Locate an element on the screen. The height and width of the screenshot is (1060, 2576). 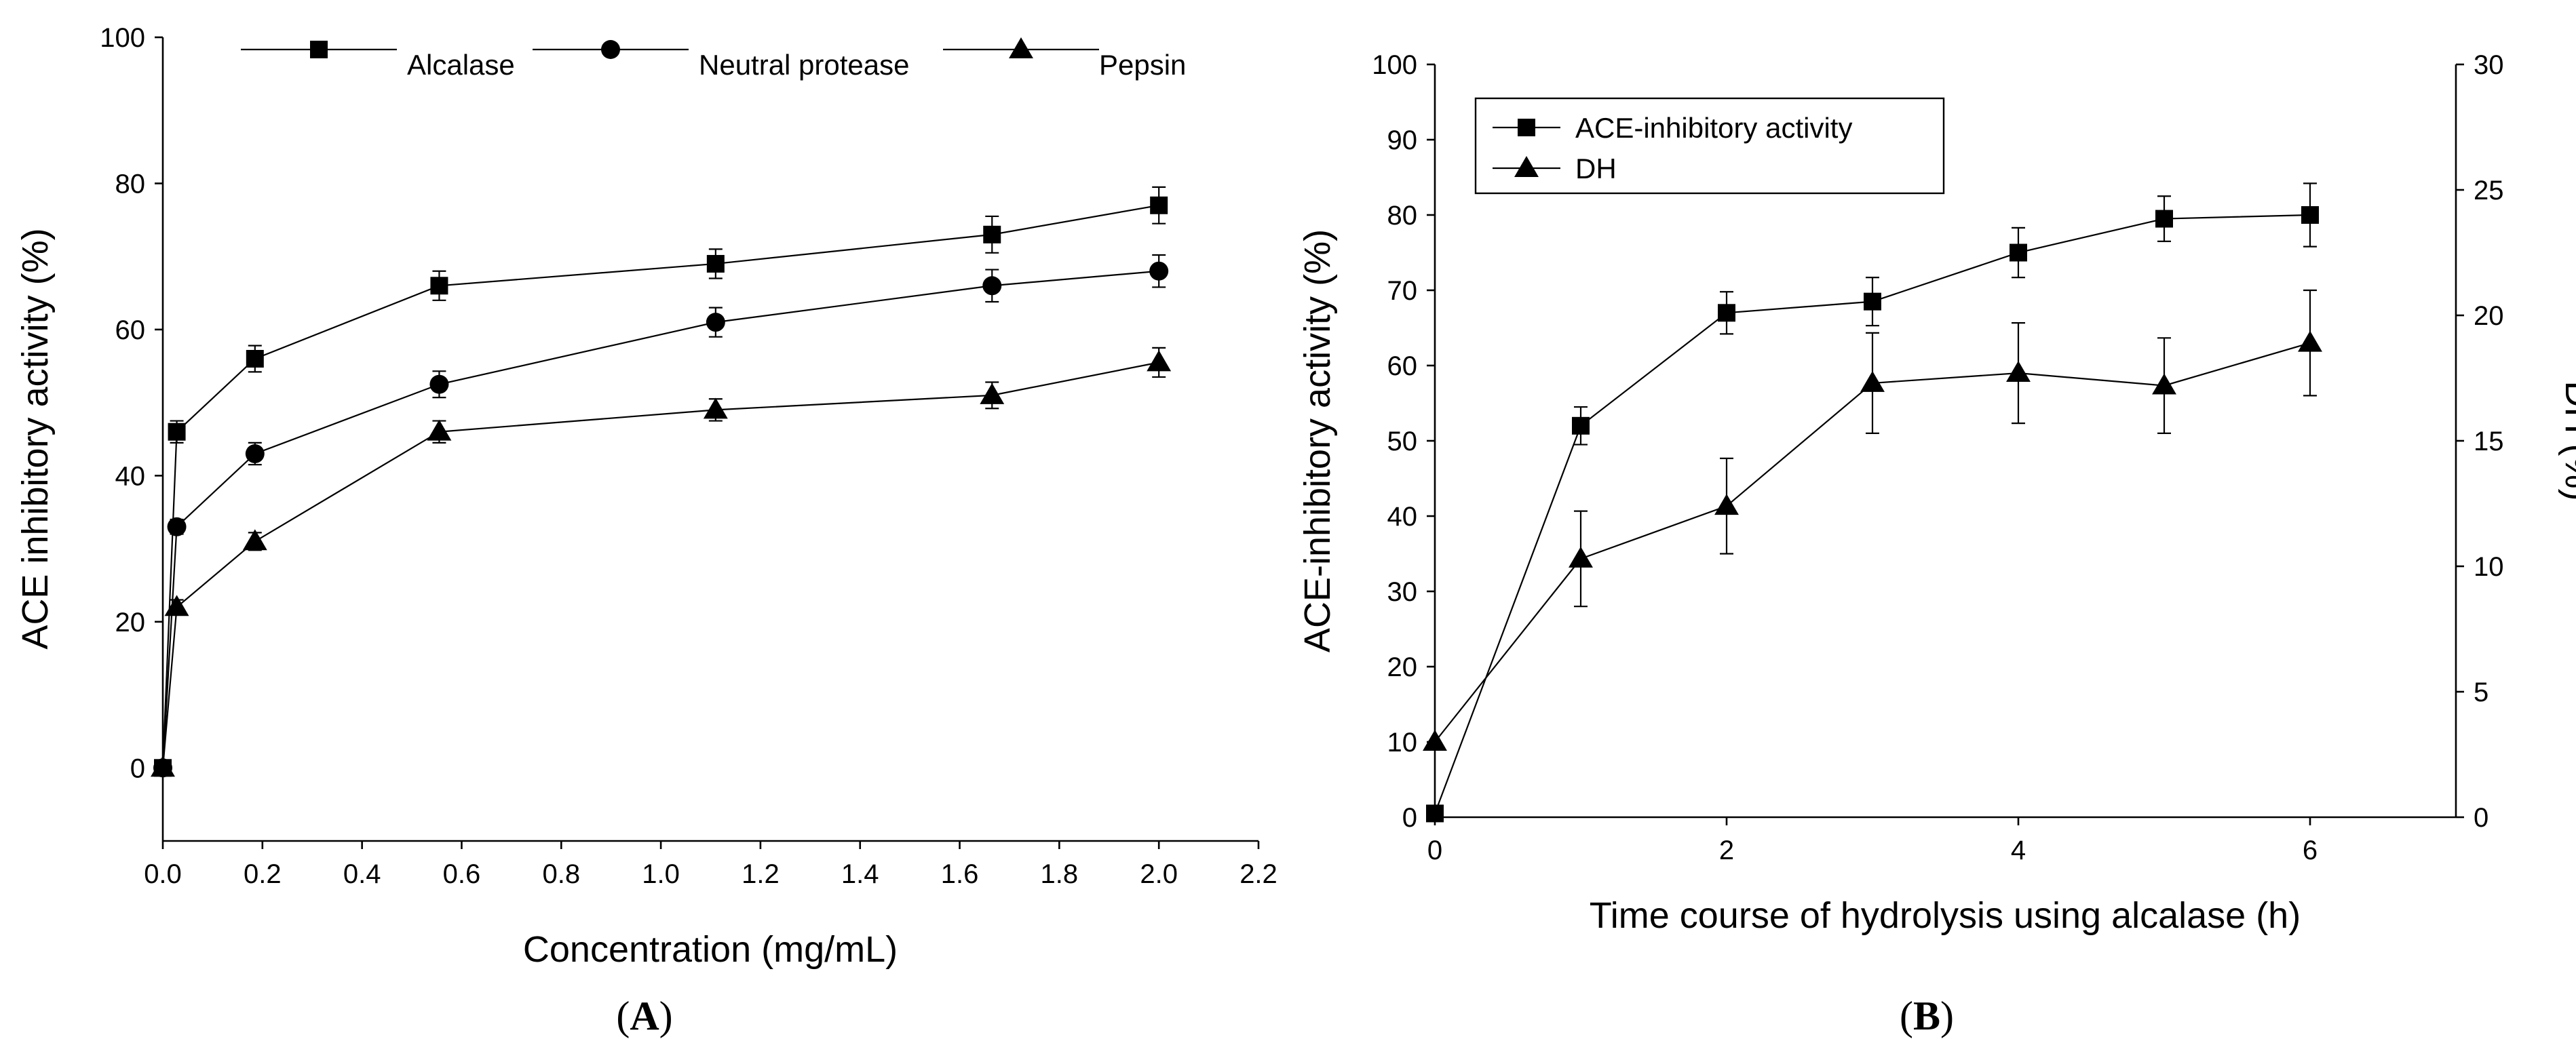
chart-b-ytick-label: 0 is located at coordinates (1409, 818).